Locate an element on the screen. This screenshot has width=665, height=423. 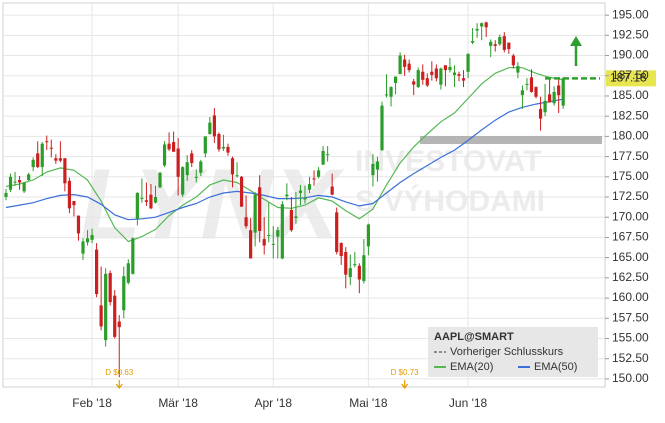
legend-label: EMA(50) is located at coordinates (555, 367).